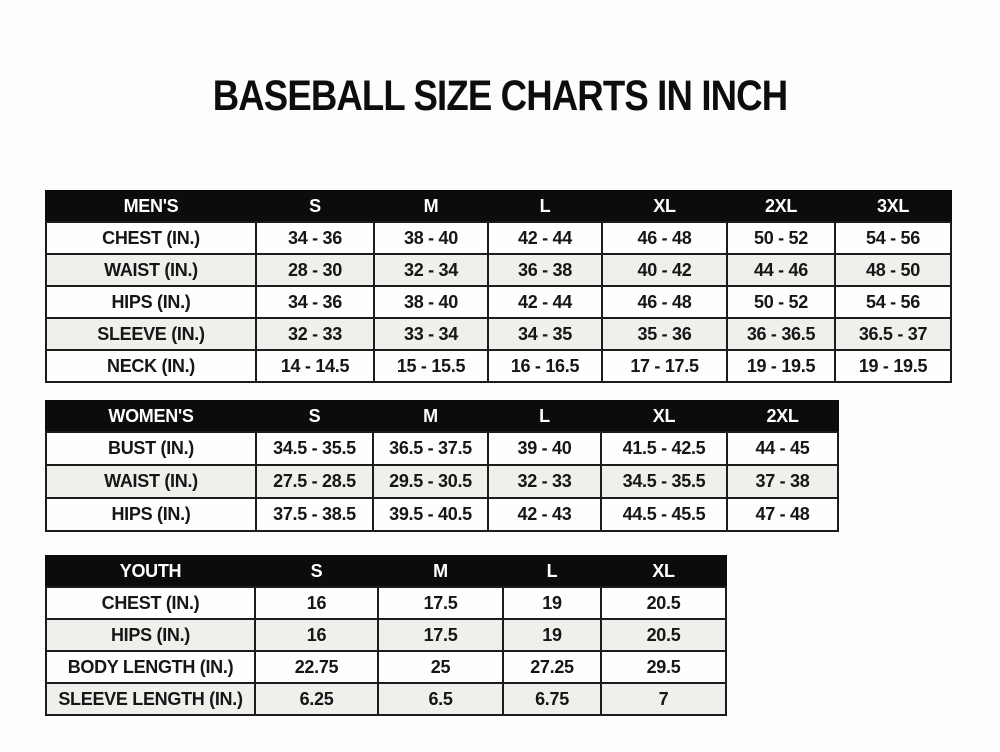  I want to click on size-value-cell: 44 - 46, so click(781, 270).